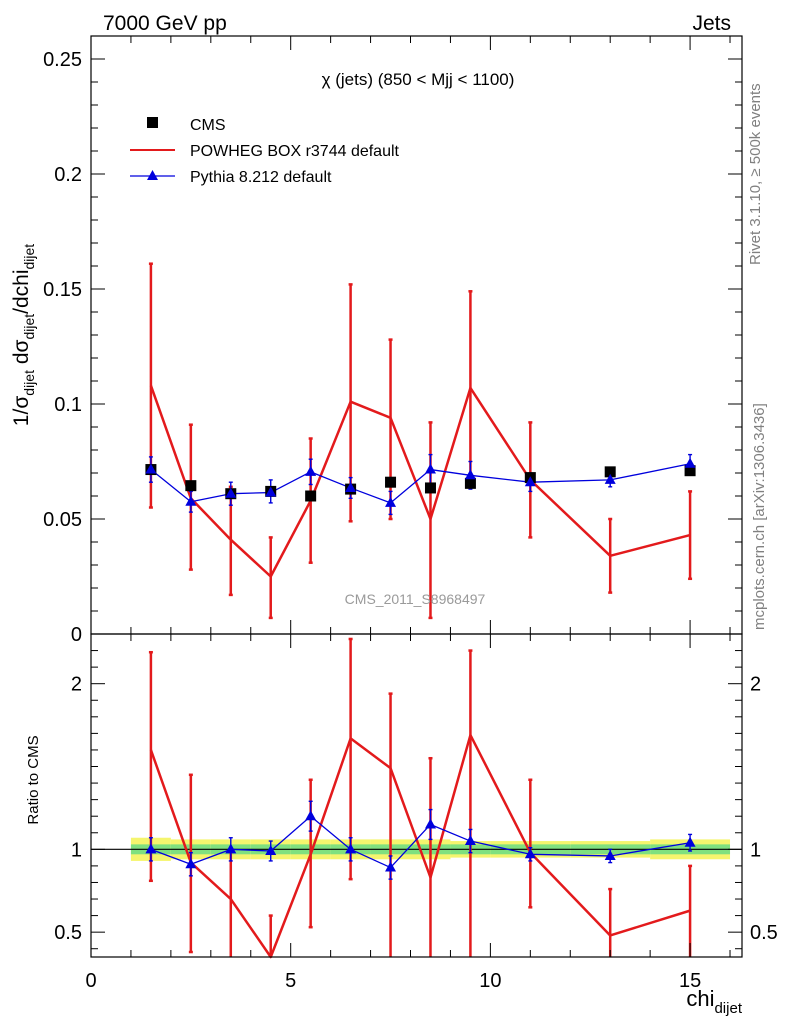 This screenshot has height=1024, width=786. Describe the element at coordinates (21, 291) in the screenshot. I see `ylabel-part: /dchi` at that location.